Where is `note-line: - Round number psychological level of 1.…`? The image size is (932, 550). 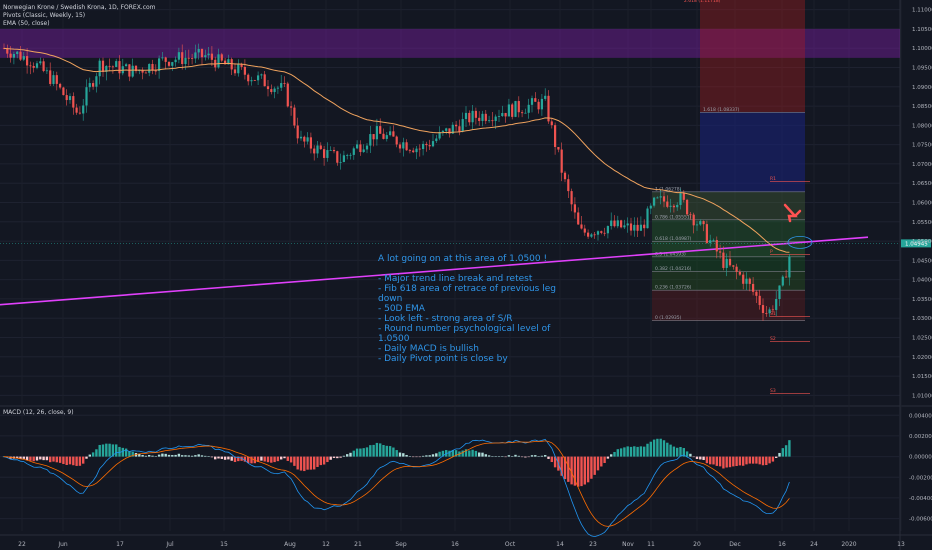
note-line: - Round number psychological level of 1.… is located at coordinates (464, 334).